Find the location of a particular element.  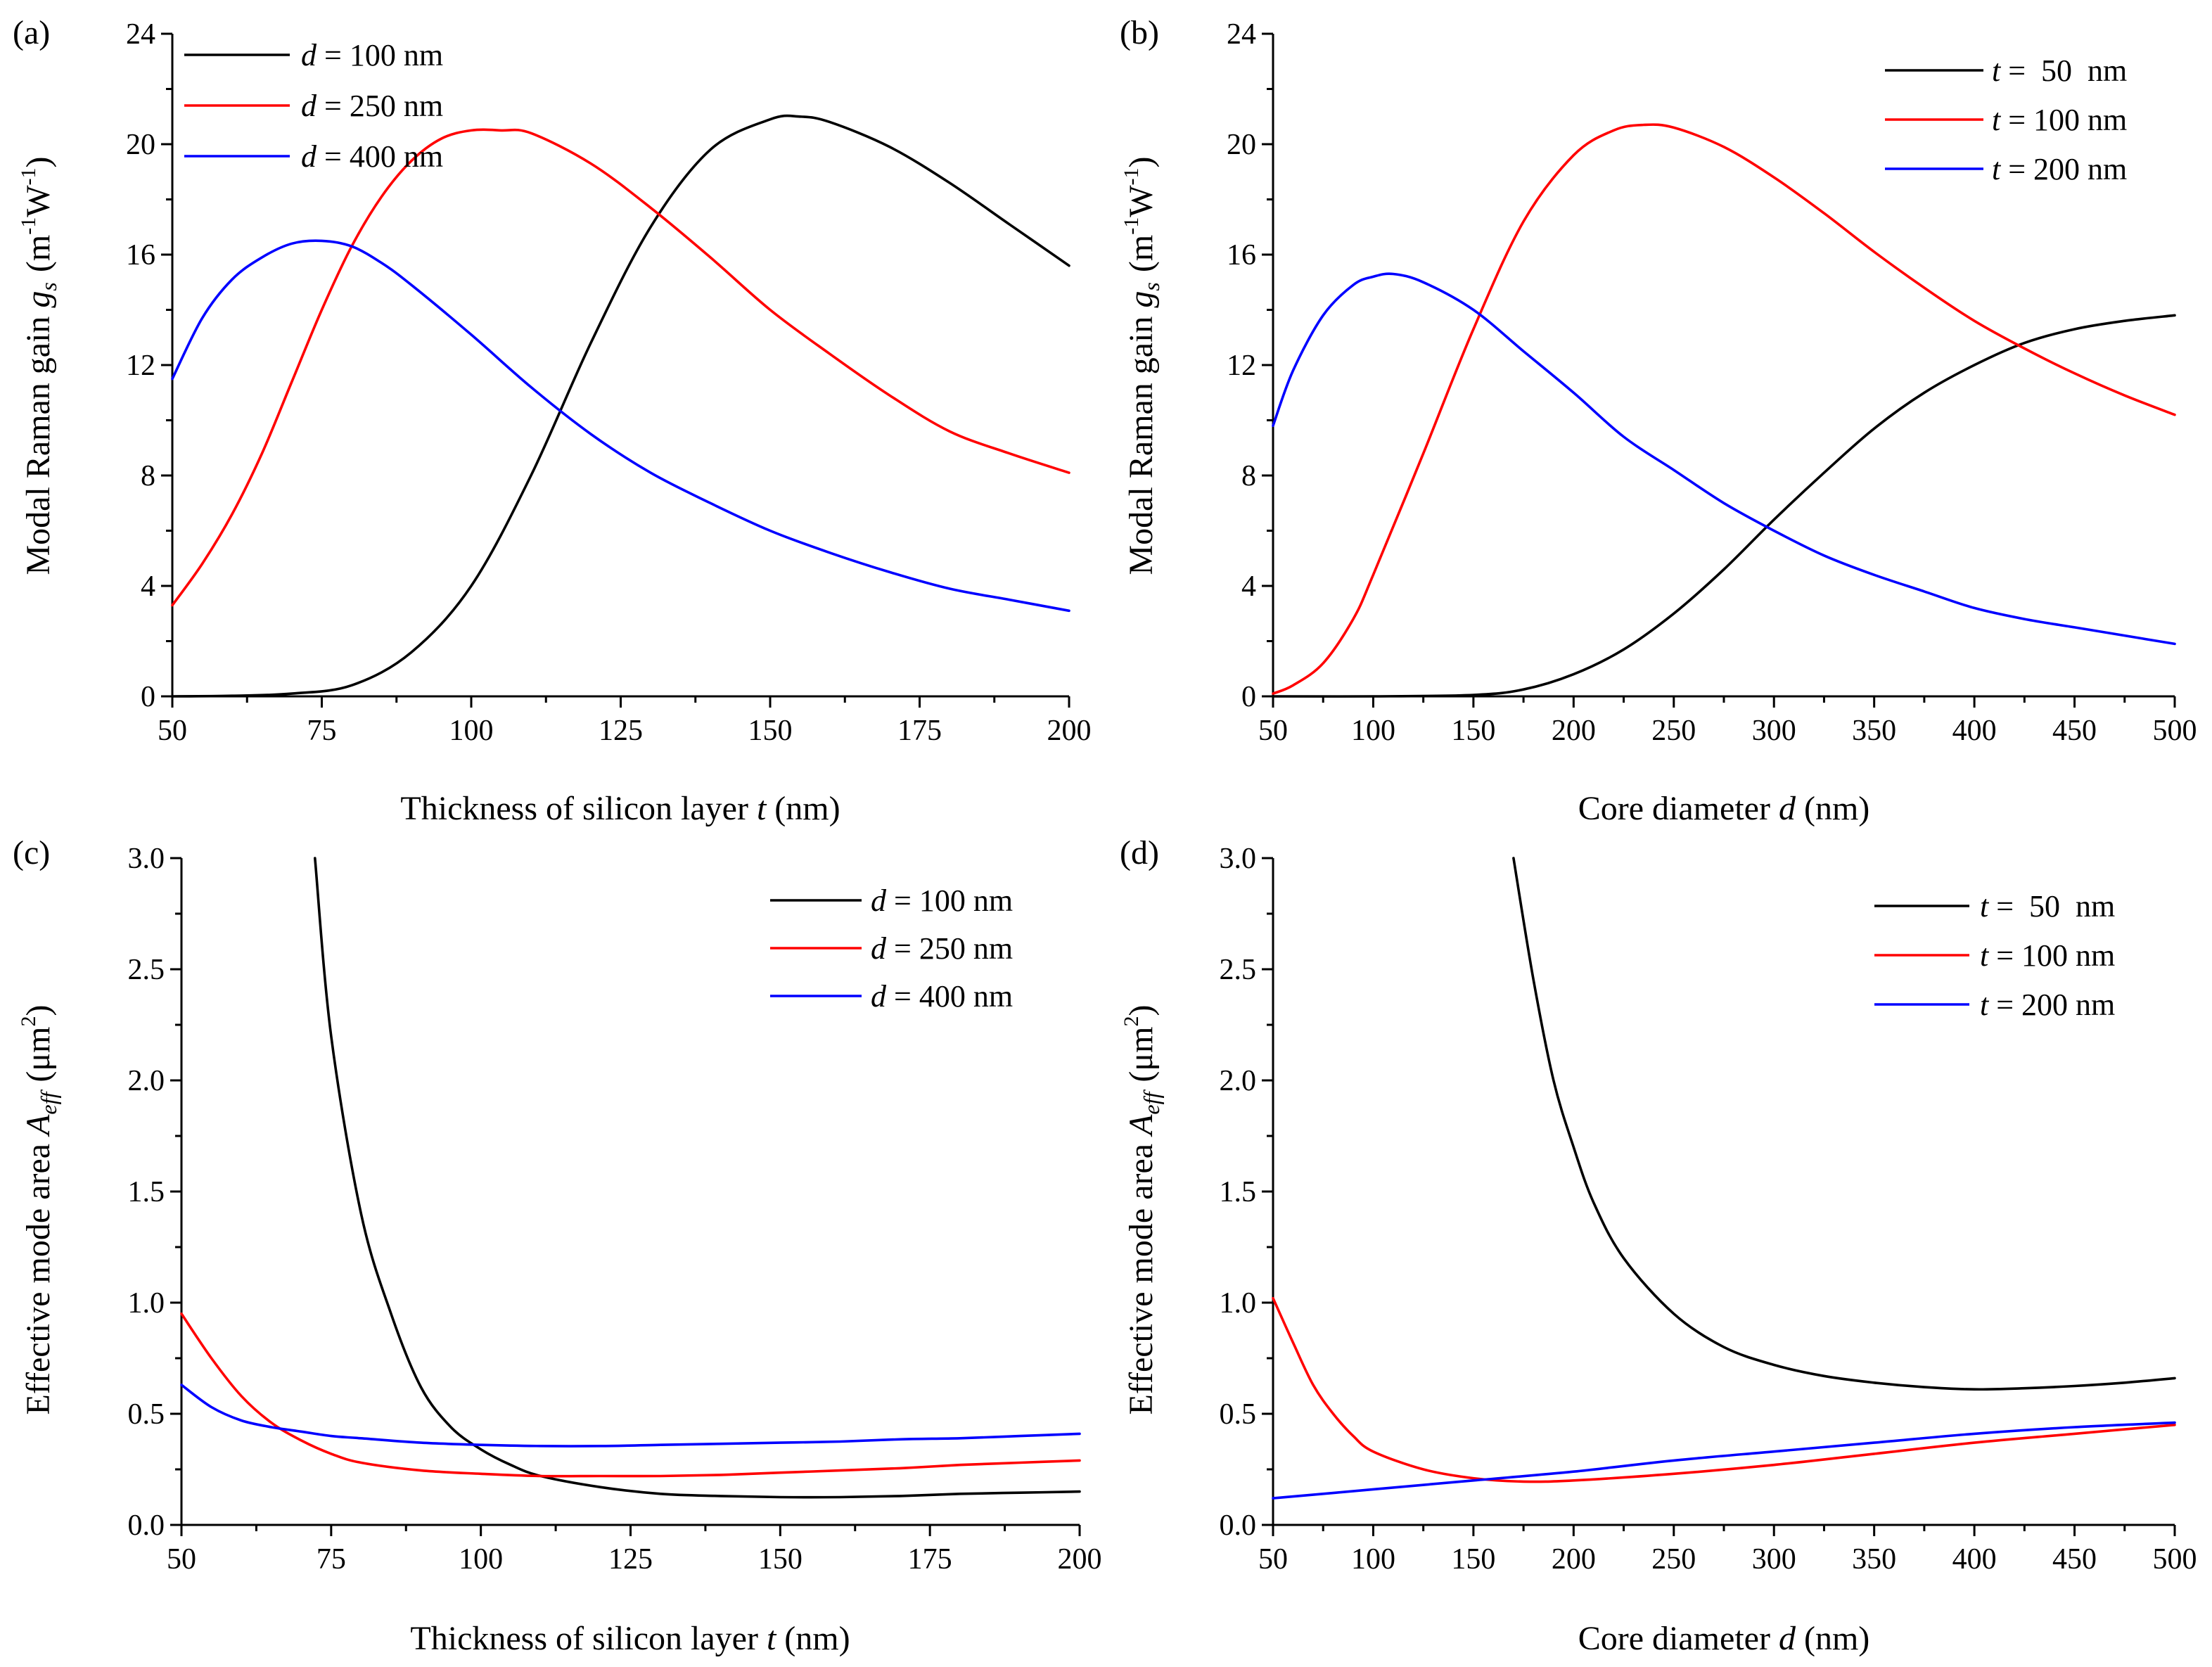

panel-d-xtick-label: 450 is located at coordinates (2074, 1559).